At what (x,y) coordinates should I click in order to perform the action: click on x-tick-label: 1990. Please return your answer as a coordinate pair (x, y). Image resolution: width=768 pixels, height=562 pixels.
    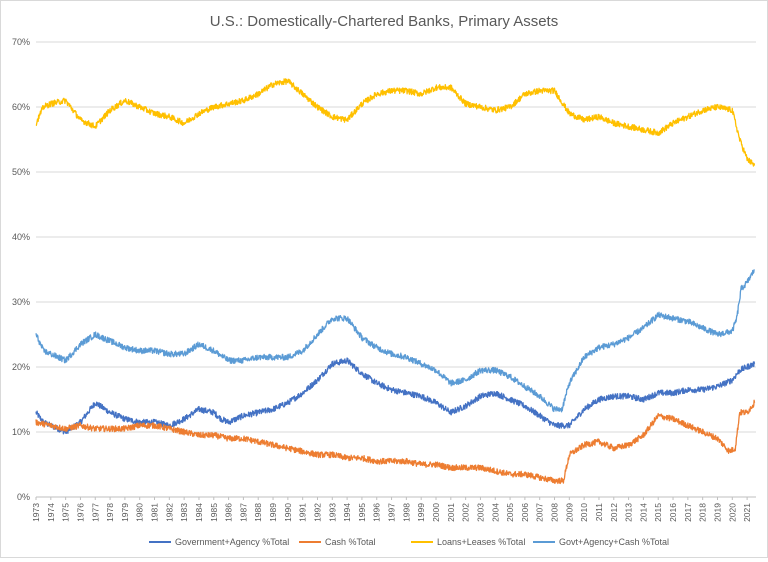
    Looking at the image, I should click on (288, 512).